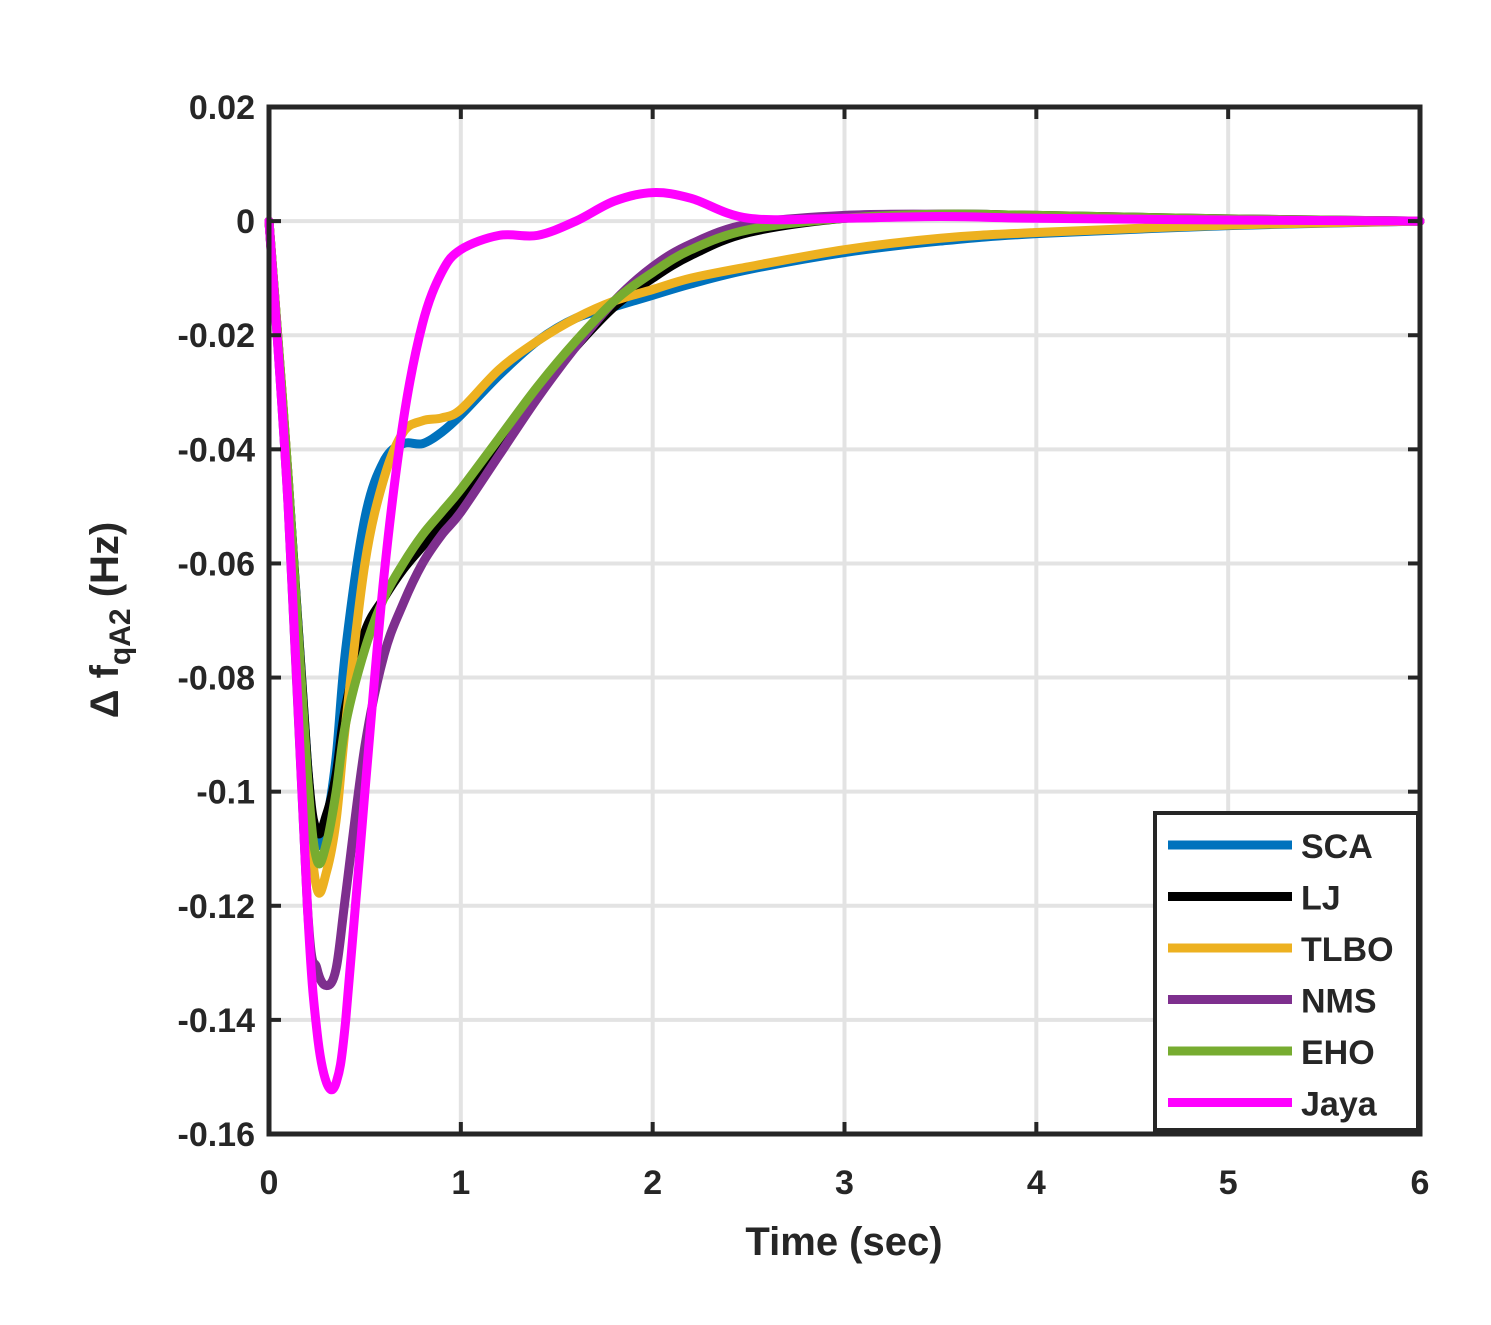 This screenshot has height=1325, width=1491. What do you see at coordinates (1347, 950) in the screenshot?
I see `legend-label-tlbo: TLBO` at bounding box center [1347, 950].